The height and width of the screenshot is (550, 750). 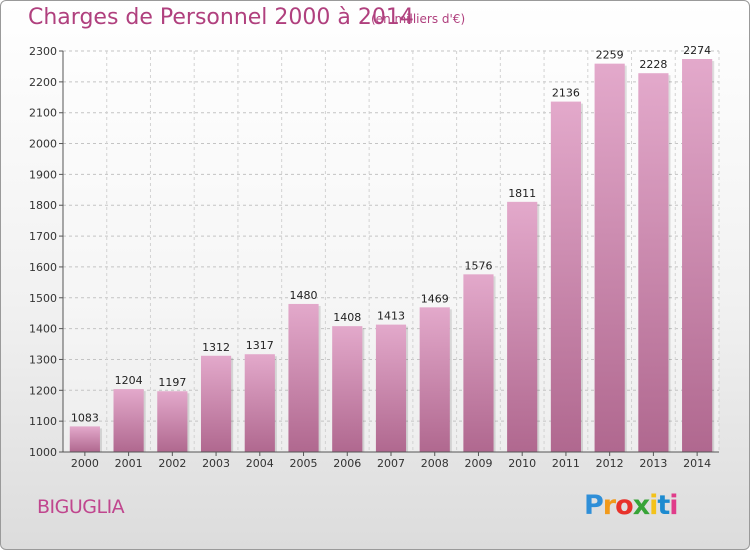 I want to click on x-tick-label: 2008, so click(x=435, y=463).